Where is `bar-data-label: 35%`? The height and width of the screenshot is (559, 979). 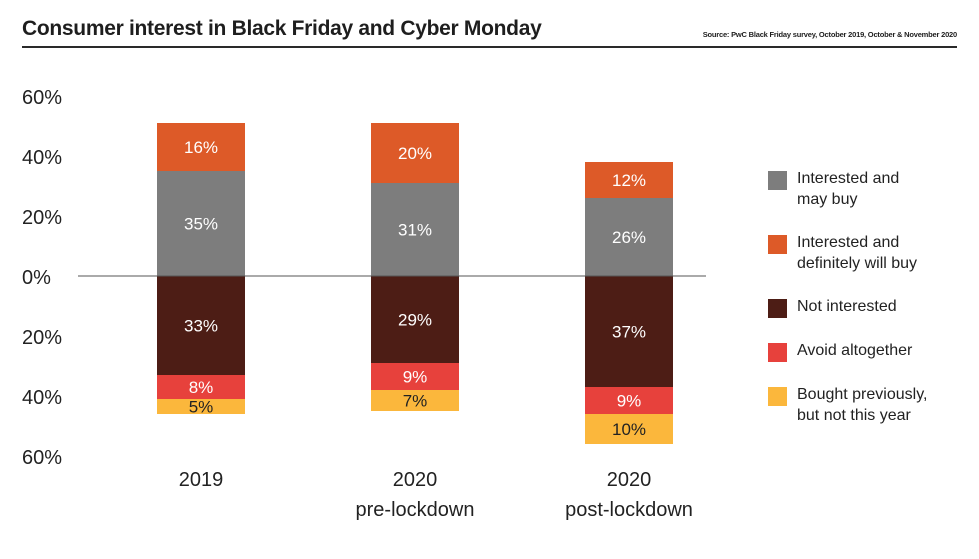 bar-data-label: 35% is located at coordinates (201, 224).